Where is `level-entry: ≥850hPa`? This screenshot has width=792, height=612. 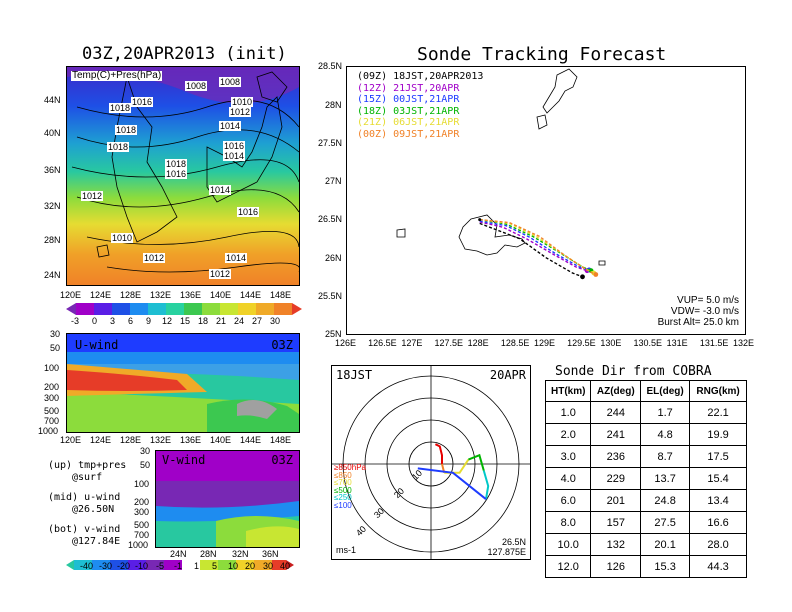 level-entry: ≥850hPa is located at coordinates (350, 467).